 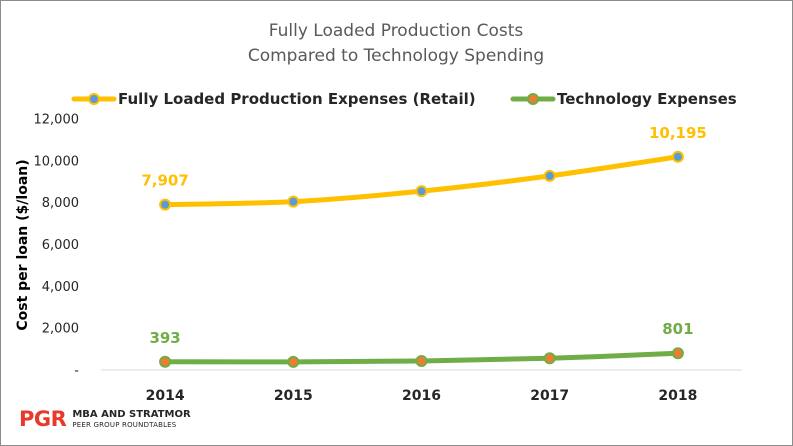 What do you see at coordinates (60, 287) in the screenshot?
I see `y-tick-label: 4,000` at bounding box center [60, 287].